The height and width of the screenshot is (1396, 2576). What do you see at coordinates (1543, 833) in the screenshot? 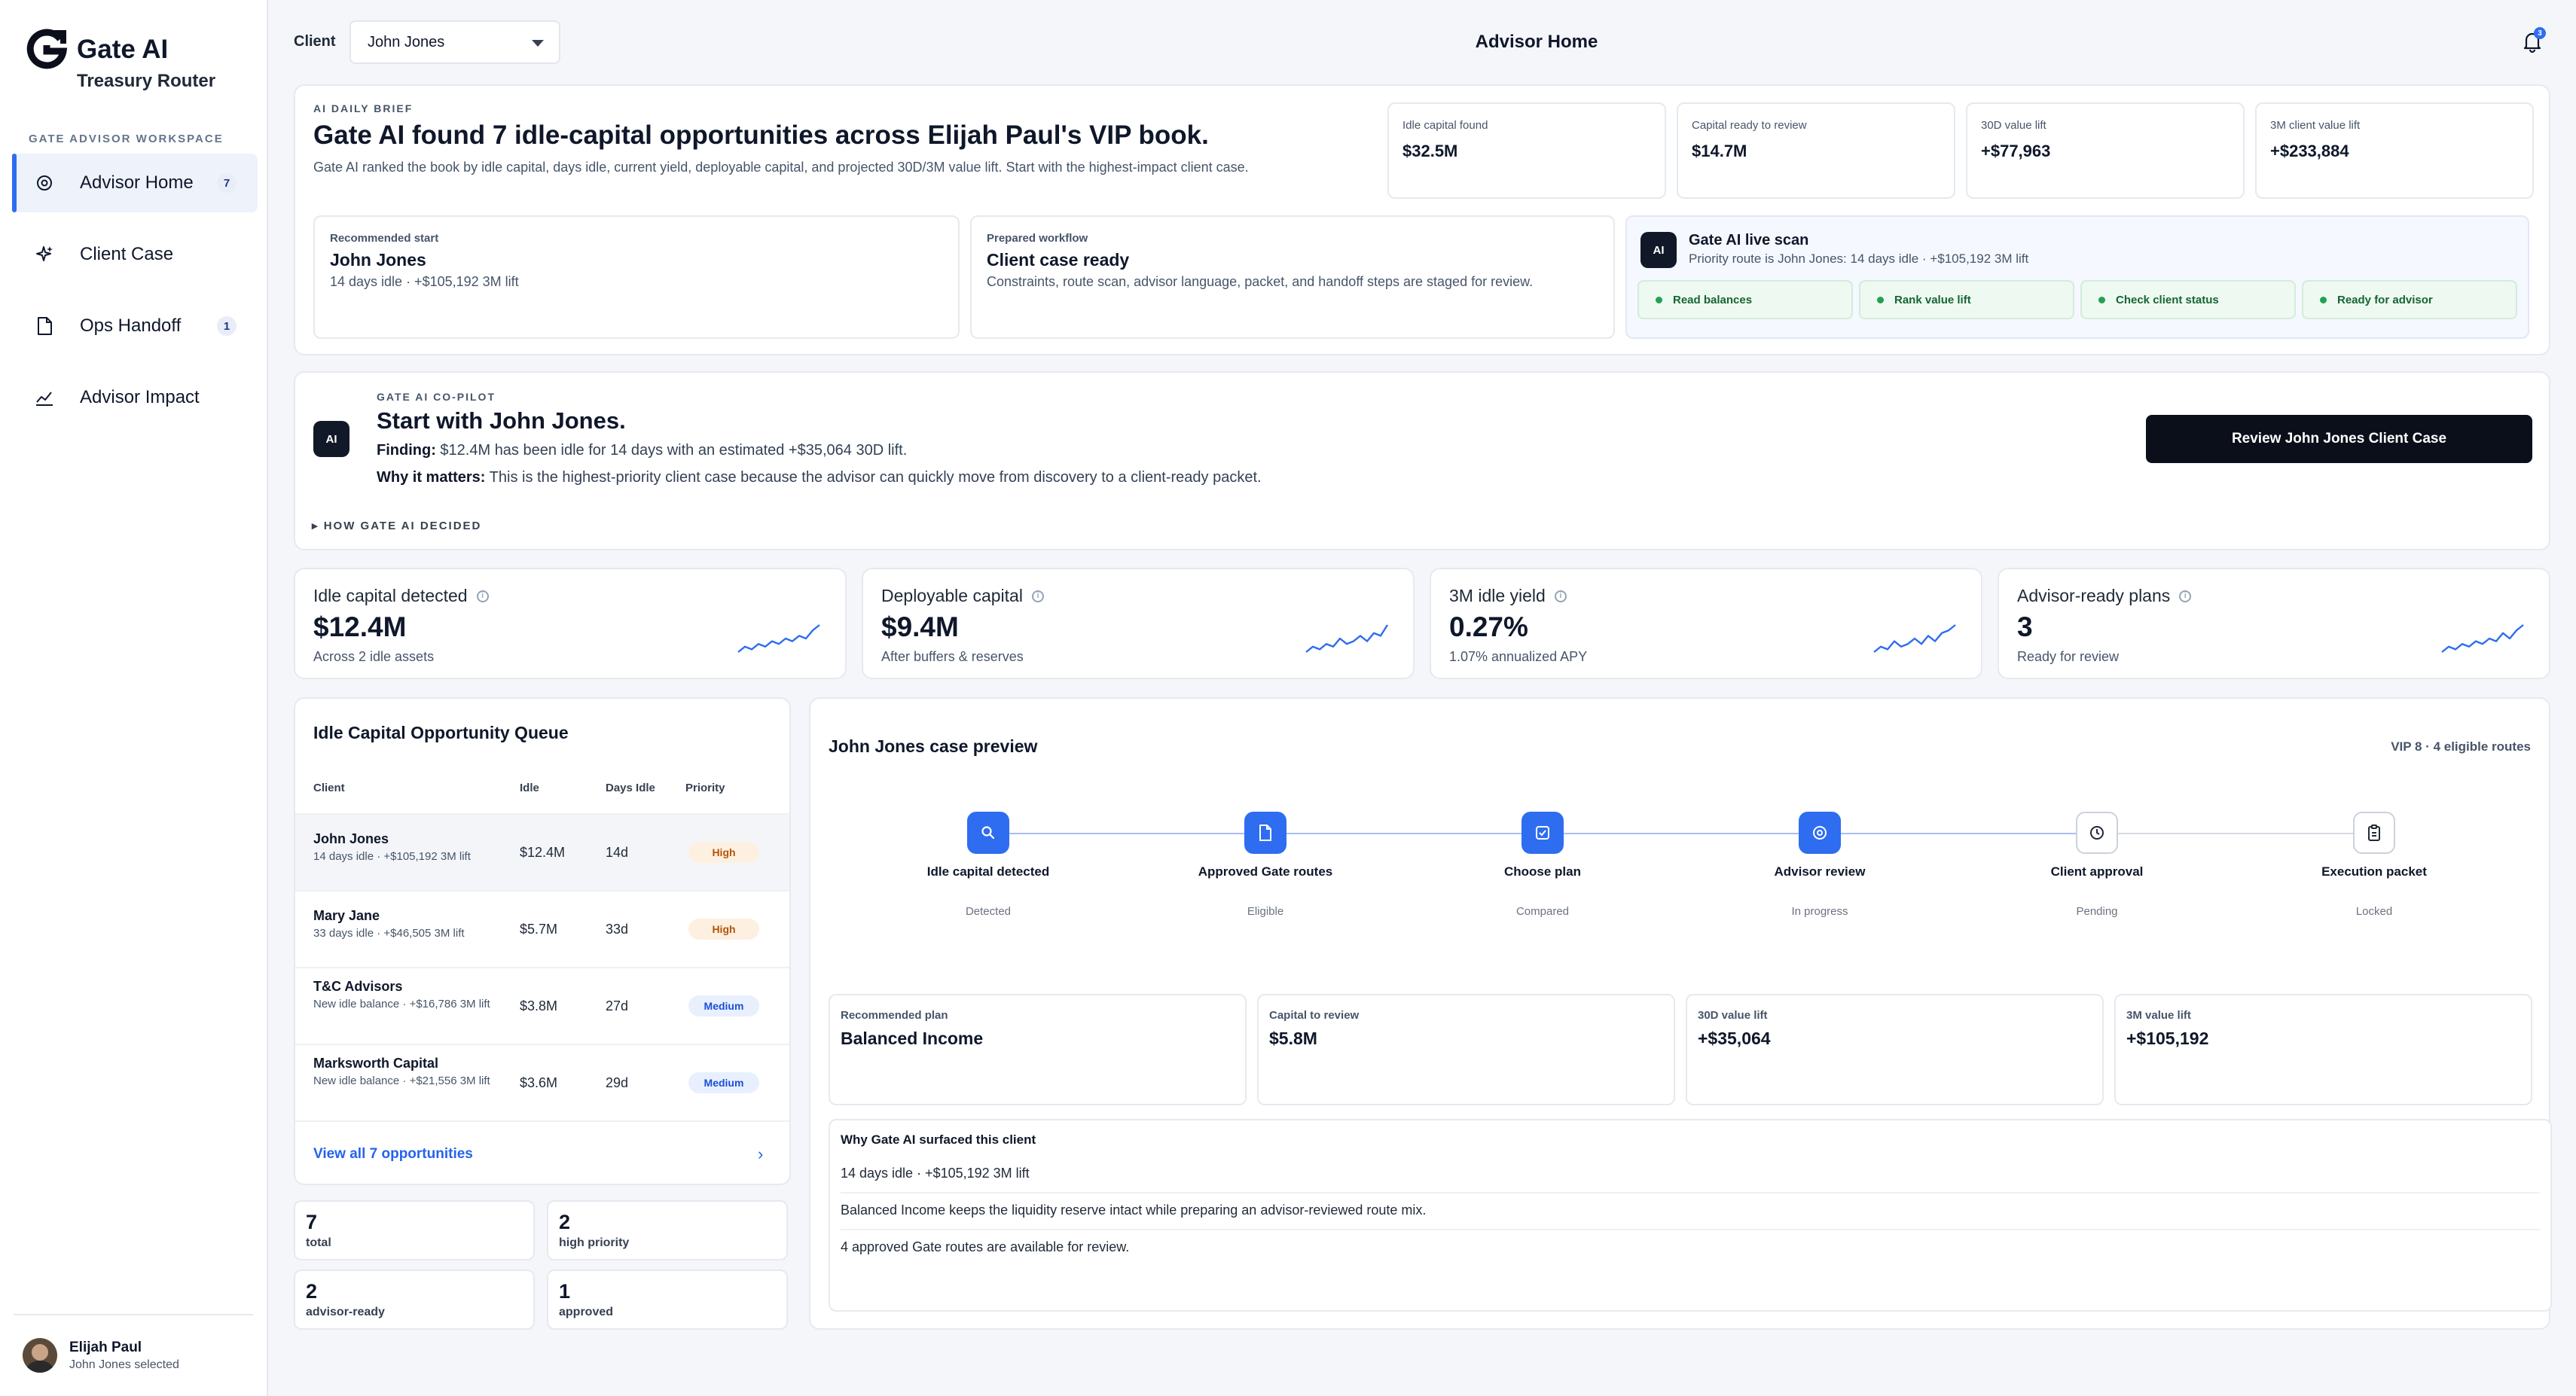
I see `checkbox-icon` at bounding box center [1543, 833].